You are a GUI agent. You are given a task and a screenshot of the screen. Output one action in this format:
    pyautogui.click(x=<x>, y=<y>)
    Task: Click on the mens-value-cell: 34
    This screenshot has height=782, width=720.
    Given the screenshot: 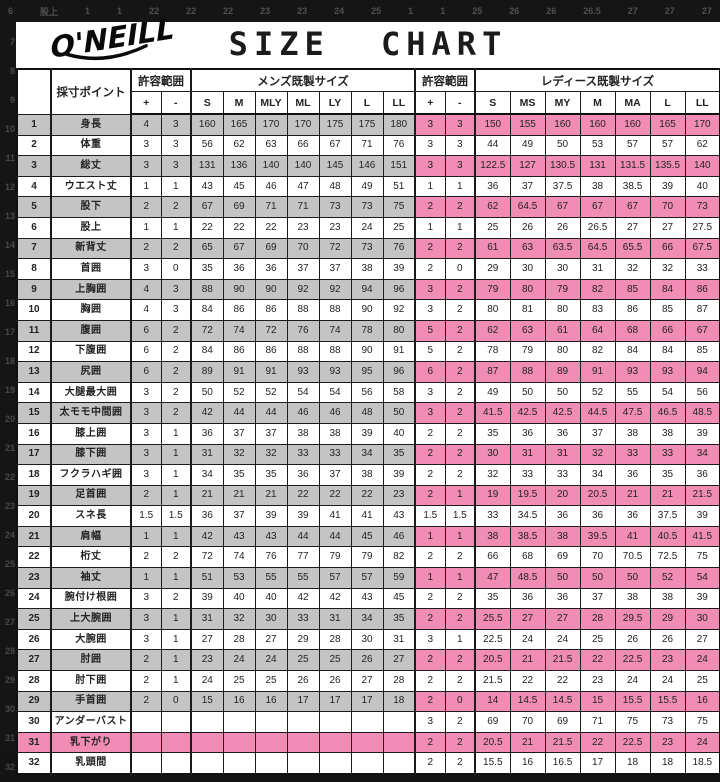 What is the action you would take?
    pyautogui.click(x=207, y=475)
    